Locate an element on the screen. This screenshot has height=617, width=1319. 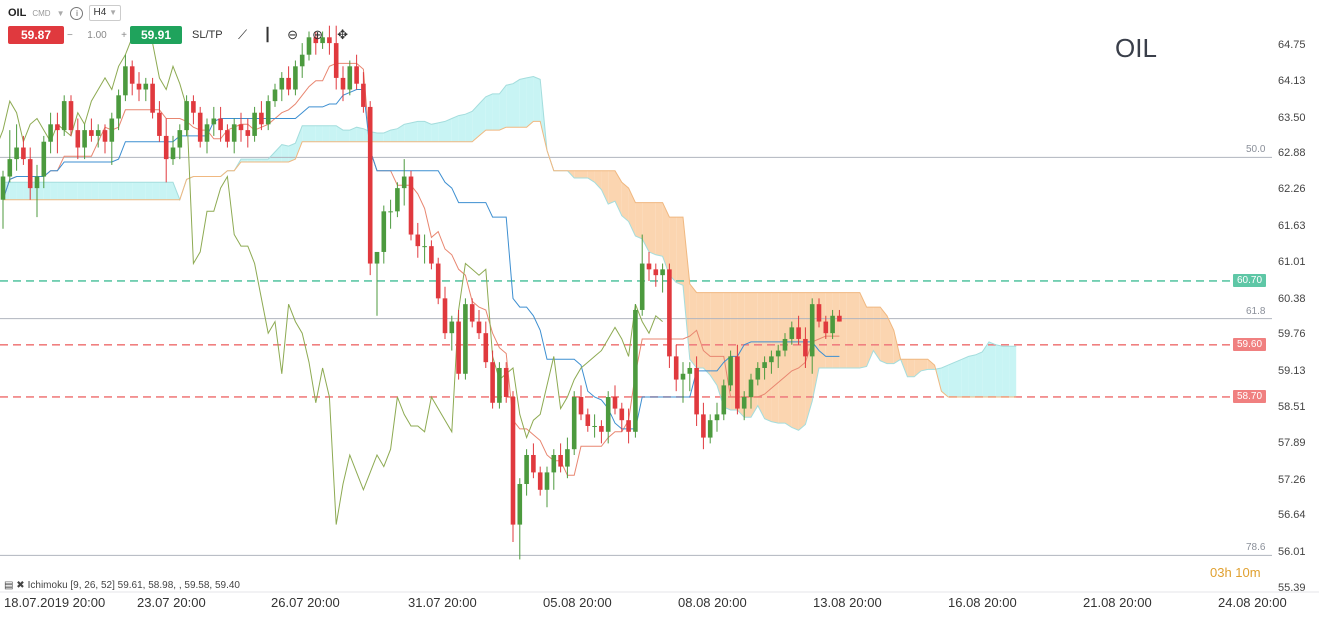
qty-minus-button: − is located at coordinates (70, 35).